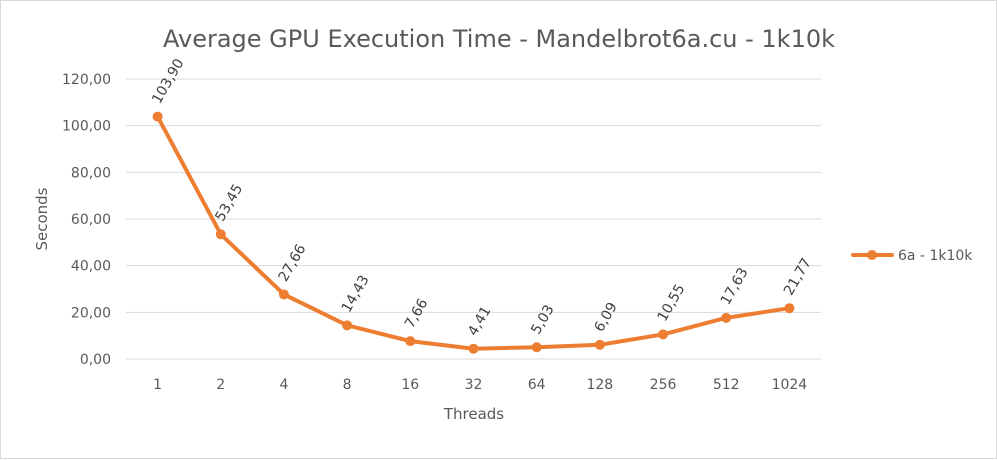 The image size is (997, 460). Describe the element at coordinates (672, 303) in the screenshot. I see `data-label: 10,55` at that location.